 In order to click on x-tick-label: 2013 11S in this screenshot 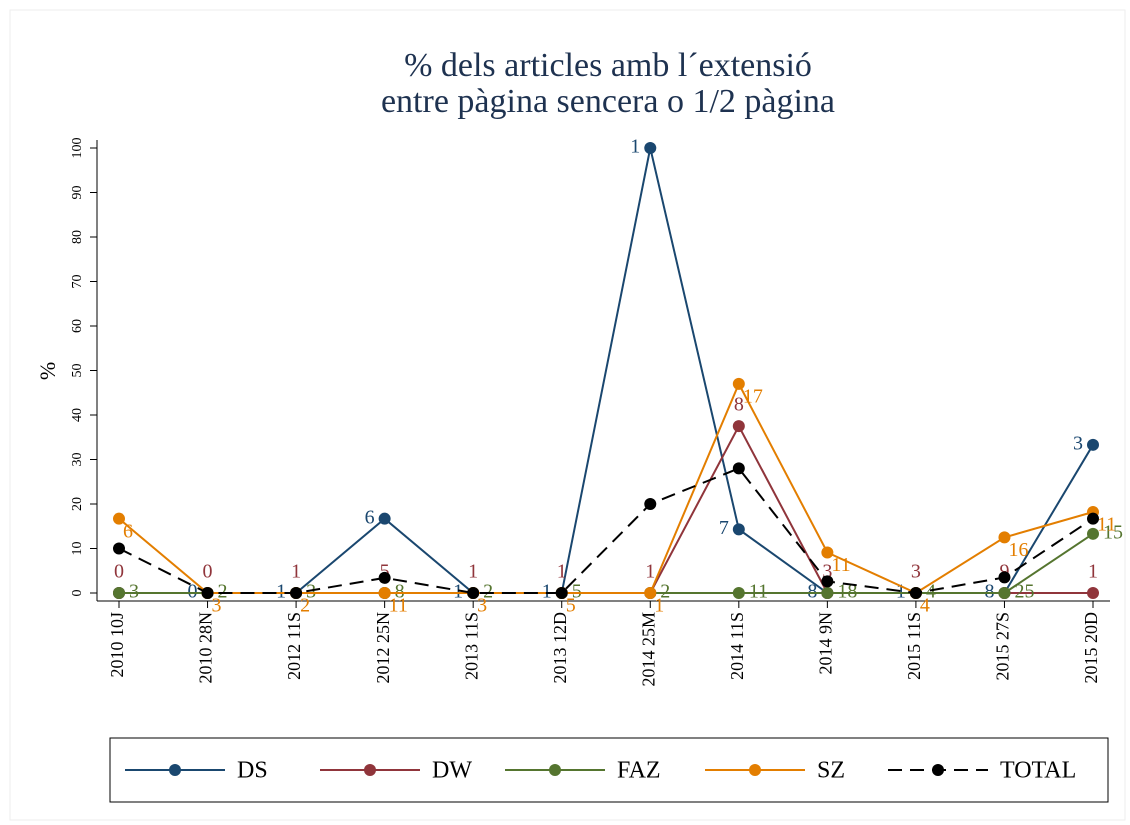, I will do `click(471, 646)`.